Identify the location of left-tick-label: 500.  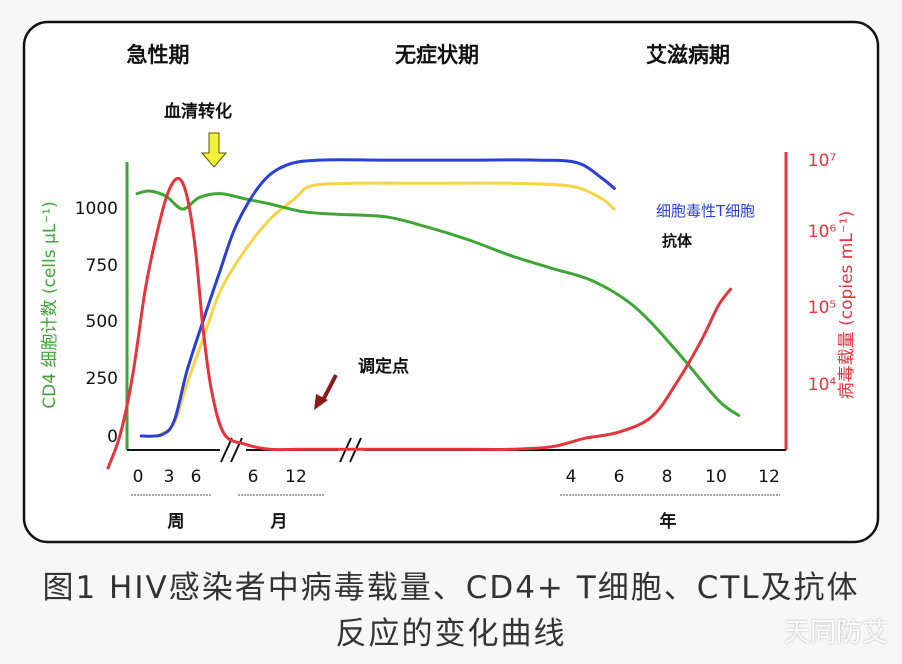
(102, 322).